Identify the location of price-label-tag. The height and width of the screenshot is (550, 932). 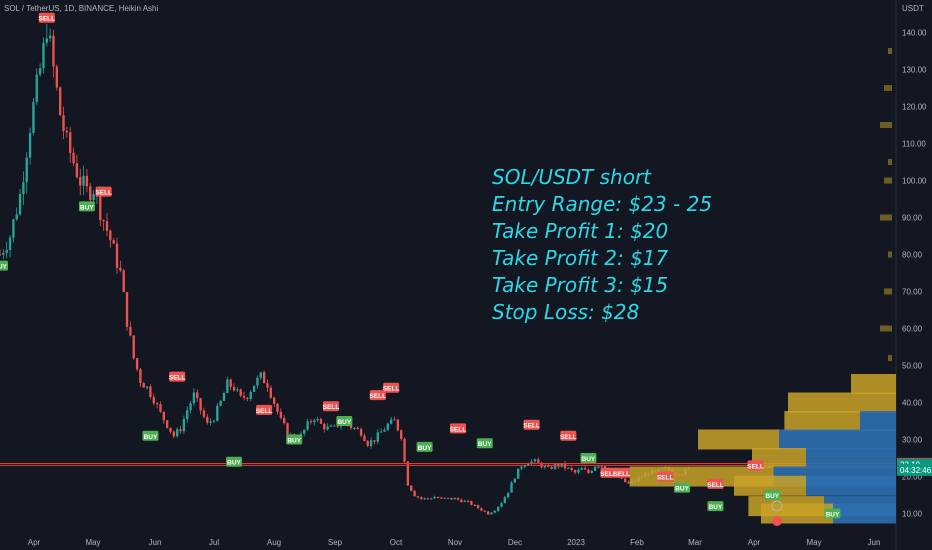
(914, 469).